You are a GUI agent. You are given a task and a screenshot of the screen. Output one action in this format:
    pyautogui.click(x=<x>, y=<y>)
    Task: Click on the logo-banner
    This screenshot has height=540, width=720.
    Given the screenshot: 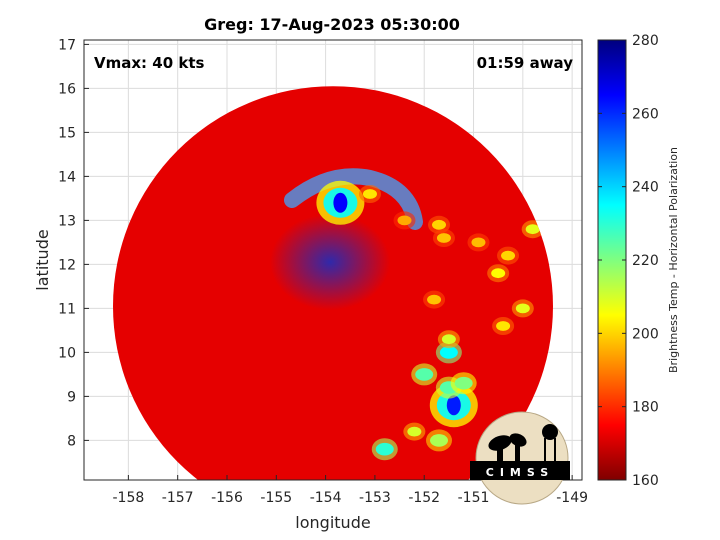 What is the action you would take?
    pyautogui.click(x=520, y=470)
    